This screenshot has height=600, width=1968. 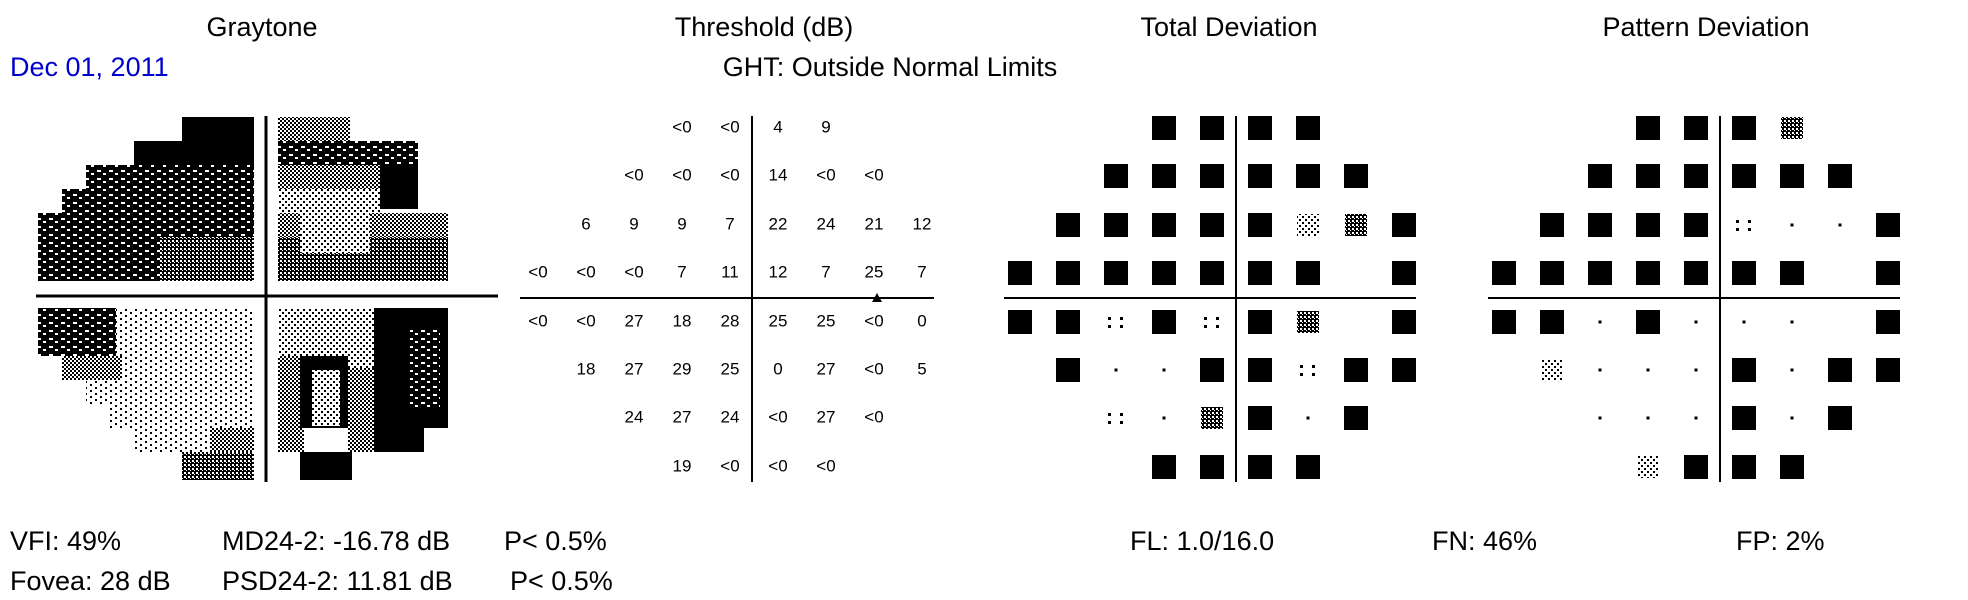 I want to click on total-deviation-title: Total Deviation, so click(x=1229, y=27).